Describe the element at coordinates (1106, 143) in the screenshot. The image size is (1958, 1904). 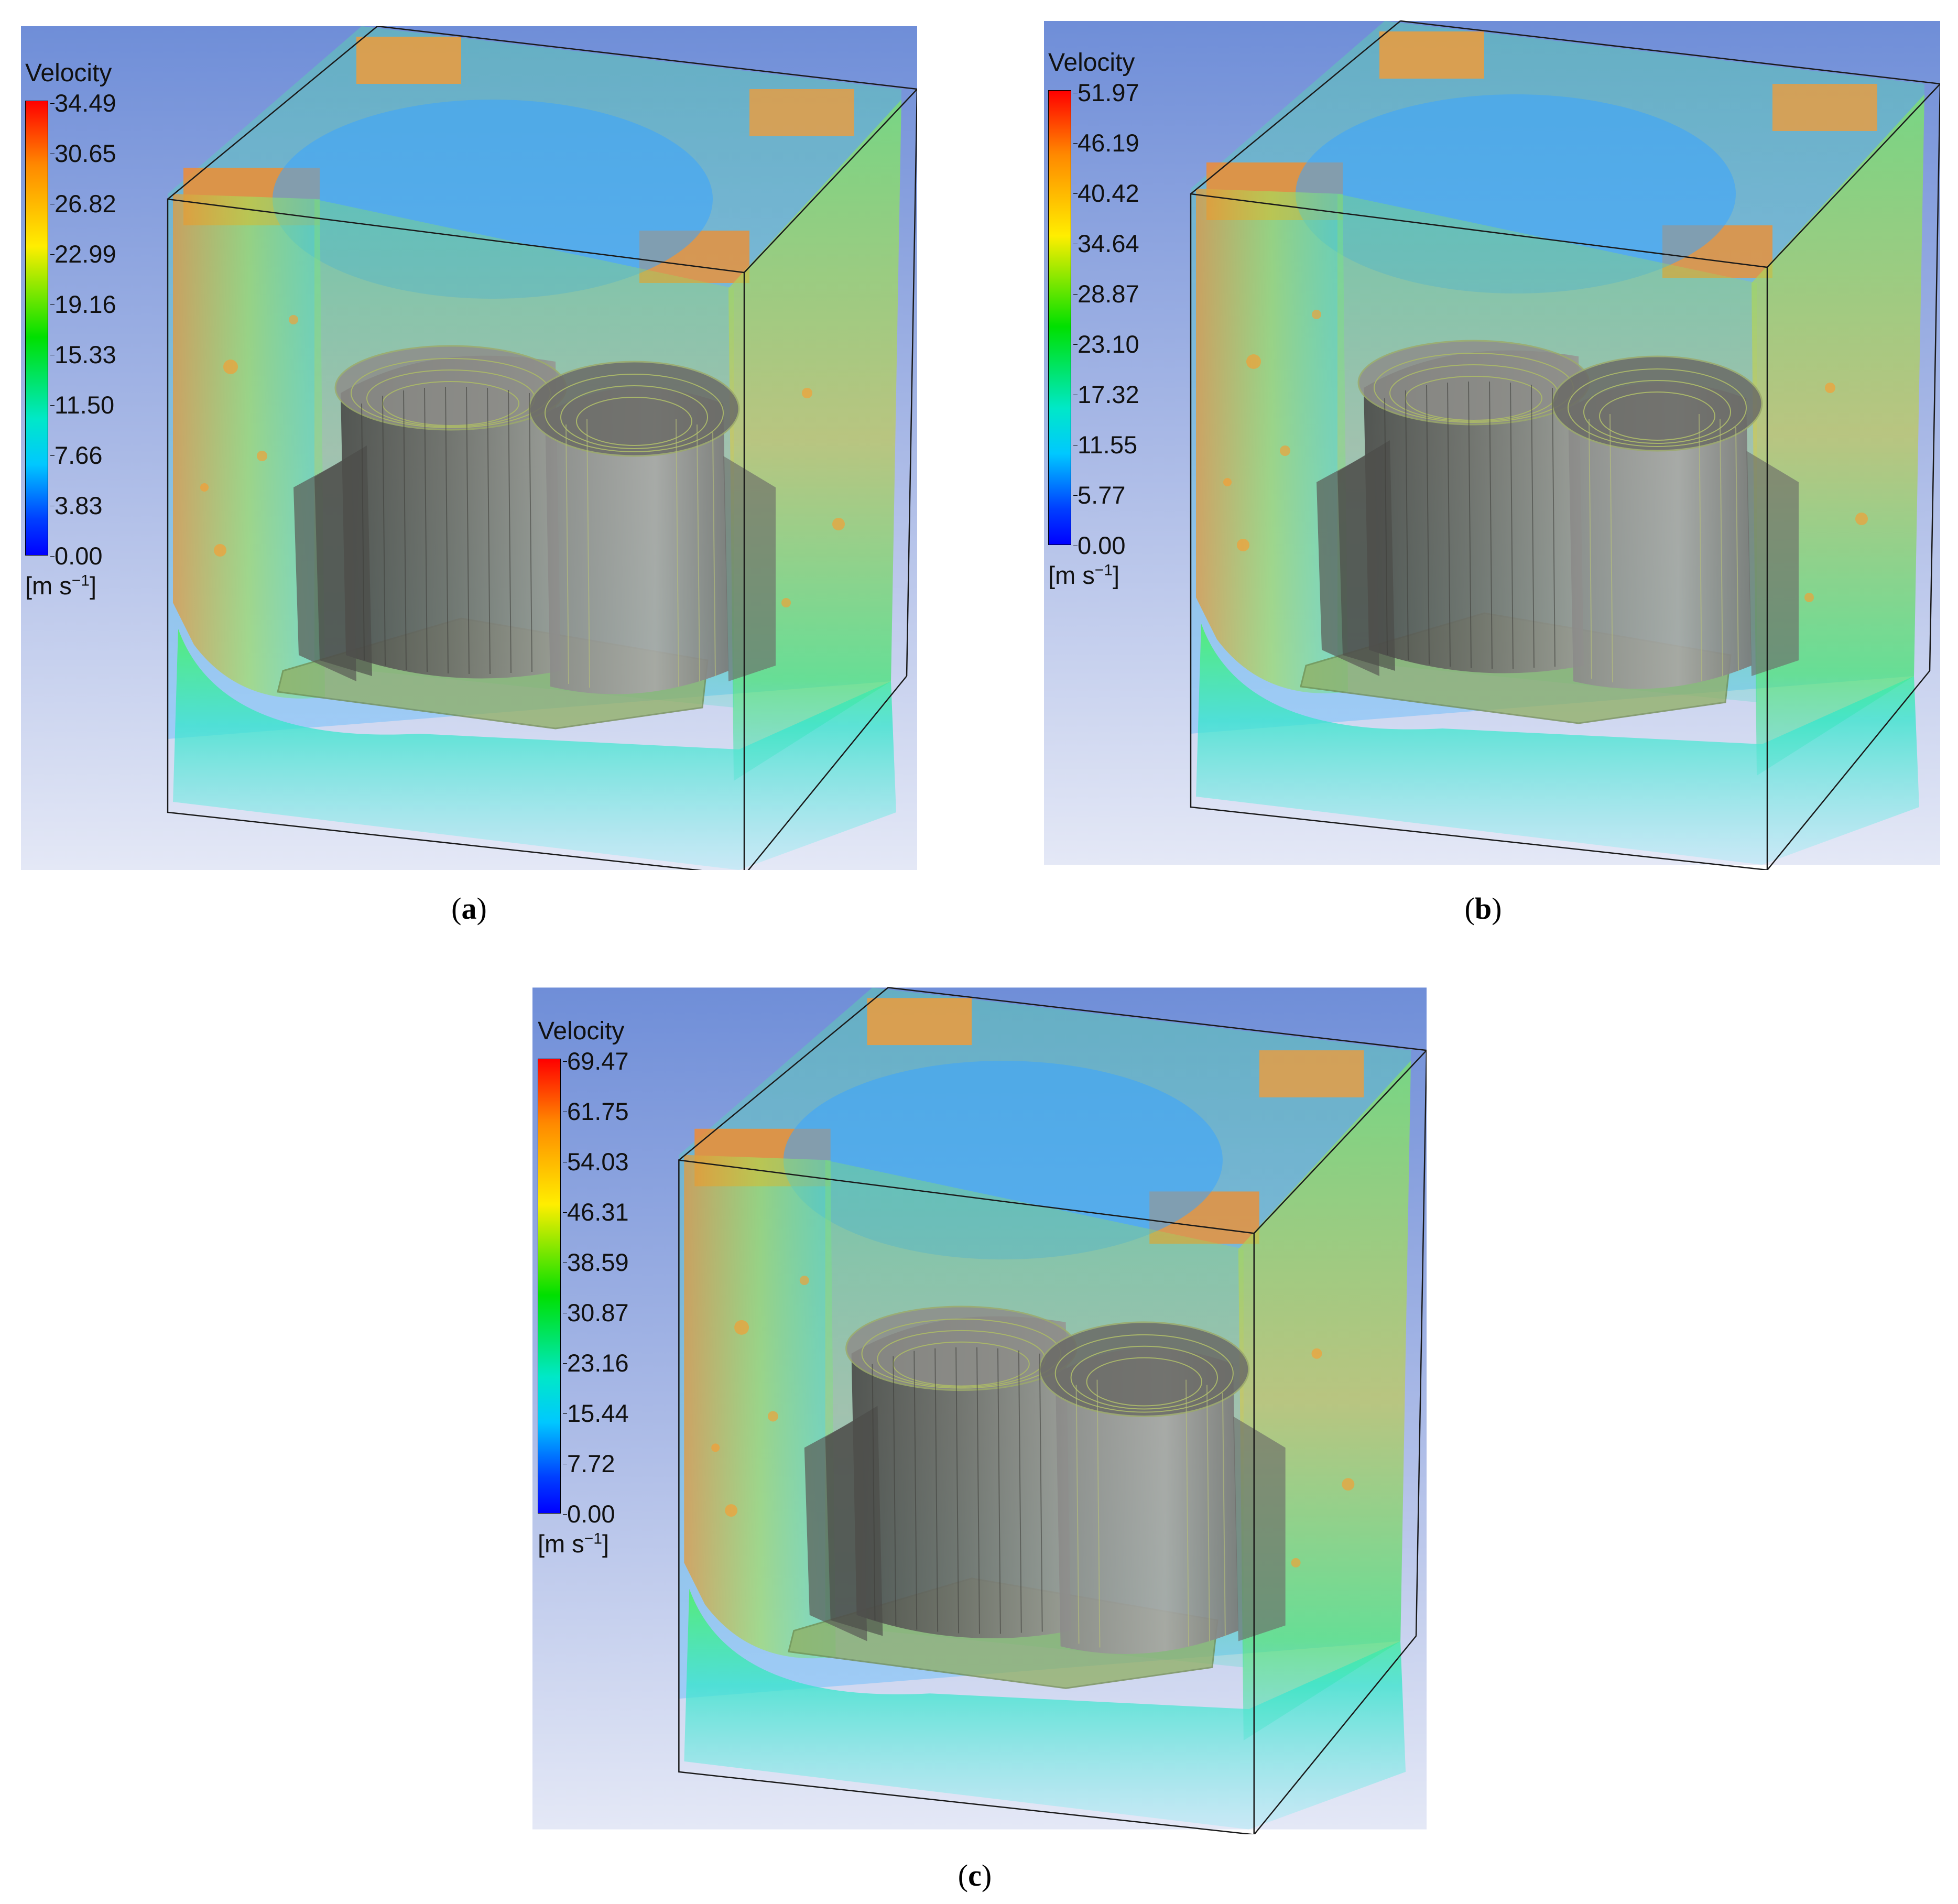
I see `tick-label: 46.19` at that location.